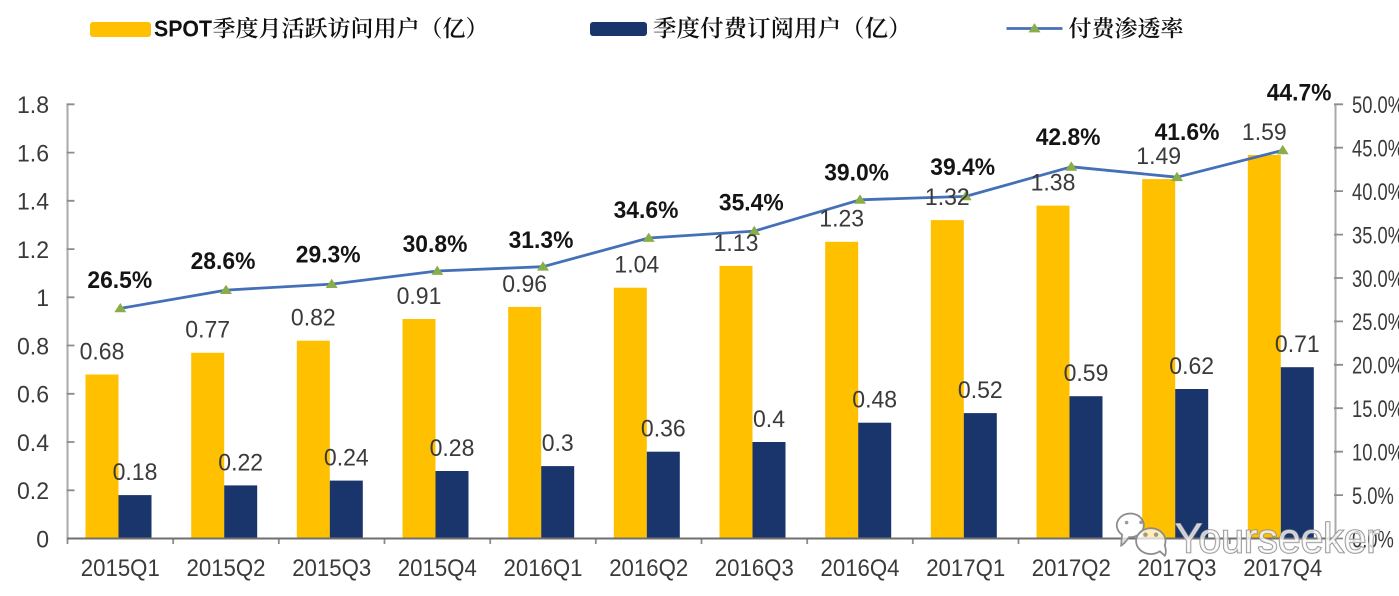  Describe the element at coordinates (1086, 373) in the screenshot. I see `svg-text: 0.59` at that location.